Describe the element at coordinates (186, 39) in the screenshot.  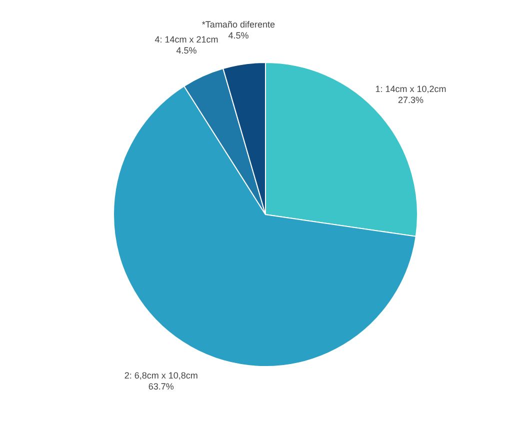
I see `slice-label: 4: 14cm x 21cm` at that location.